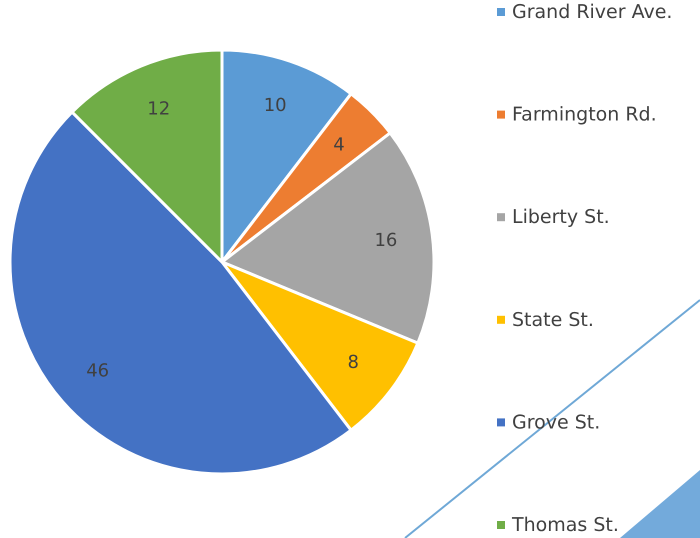  What do you see at coordinates (386, 240) in the screenshot?
I see `data-label: 16` at bounding box center [386, 240].